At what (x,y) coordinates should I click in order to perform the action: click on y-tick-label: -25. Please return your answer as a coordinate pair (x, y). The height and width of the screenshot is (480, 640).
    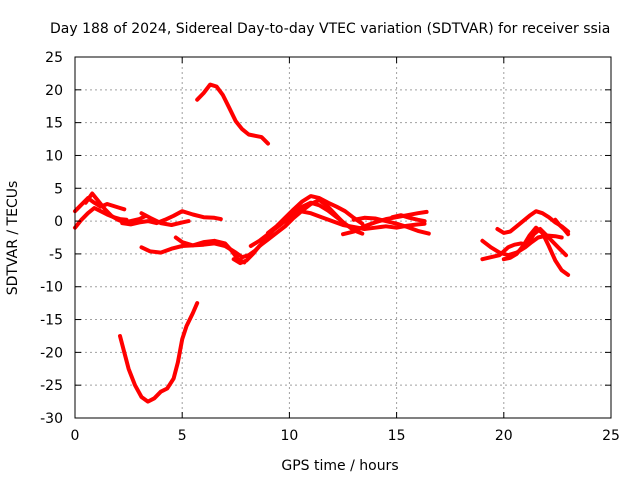
    Looking at the image, I should click on (51, 386).